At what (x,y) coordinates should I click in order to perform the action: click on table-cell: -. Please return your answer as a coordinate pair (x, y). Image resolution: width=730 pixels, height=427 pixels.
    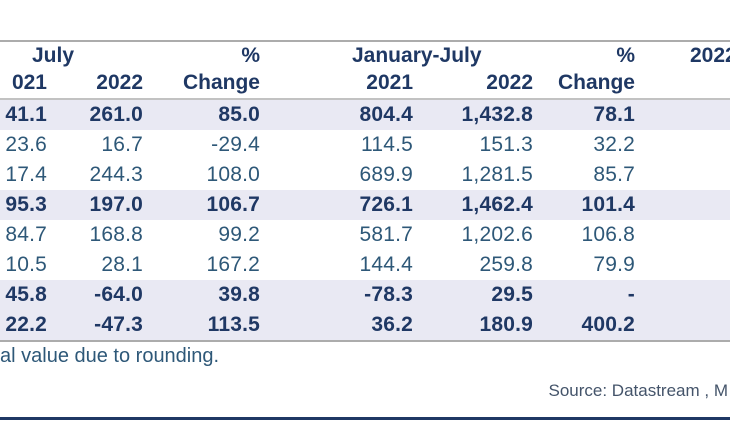
    Looking at the image, I should click on (631, 294).